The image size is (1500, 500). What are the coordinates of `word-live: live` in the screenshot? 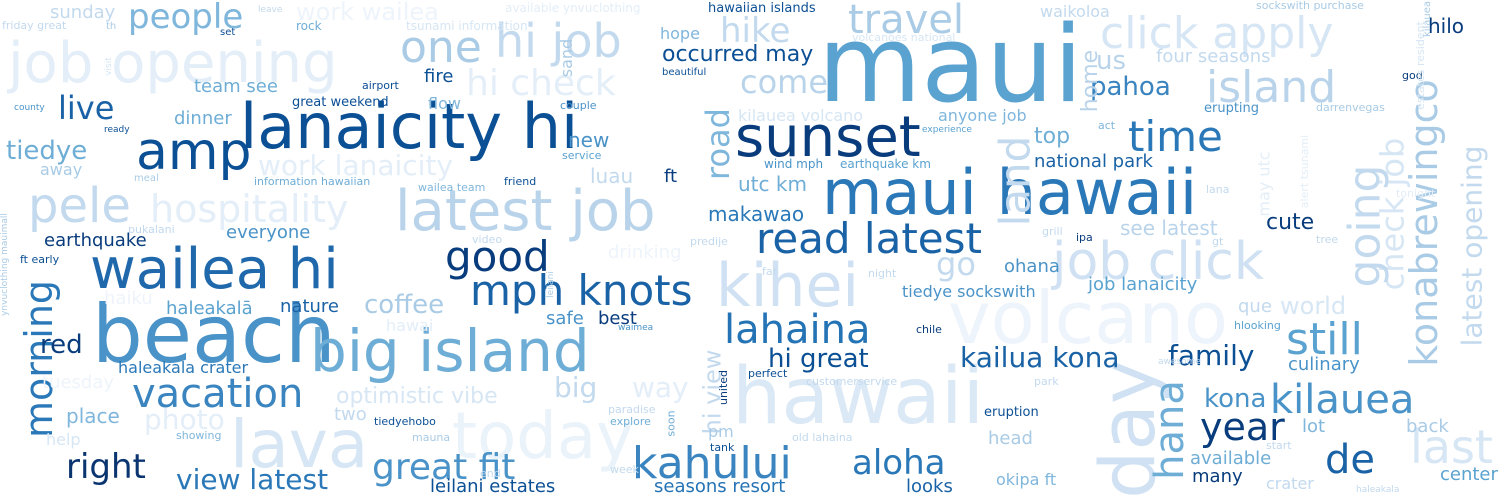 It's located at (86, 108).